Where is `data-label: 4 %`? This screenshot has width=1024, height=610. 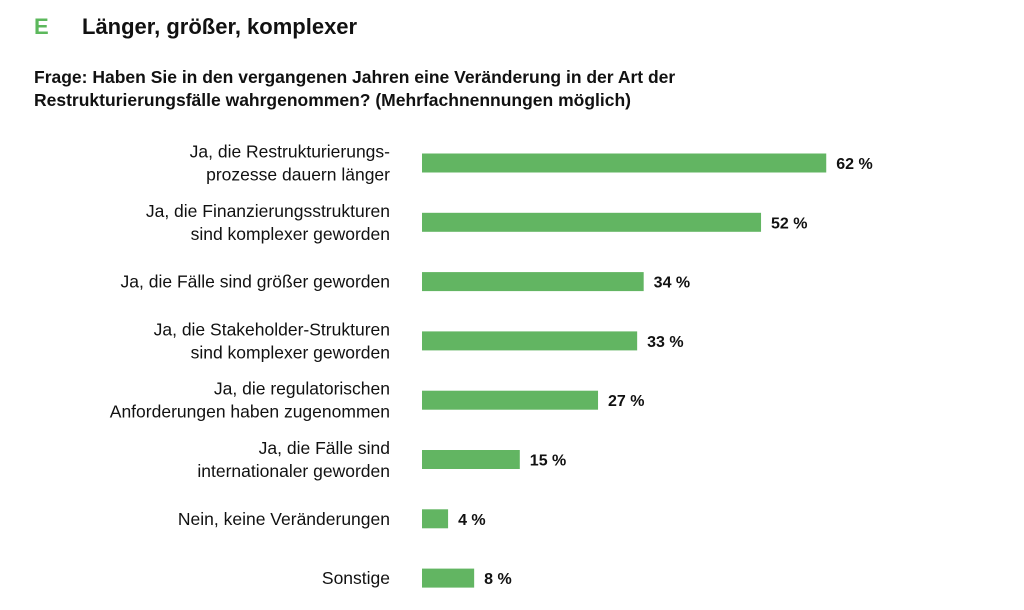
data-label: 4 % is located at coordinates (472, 520).